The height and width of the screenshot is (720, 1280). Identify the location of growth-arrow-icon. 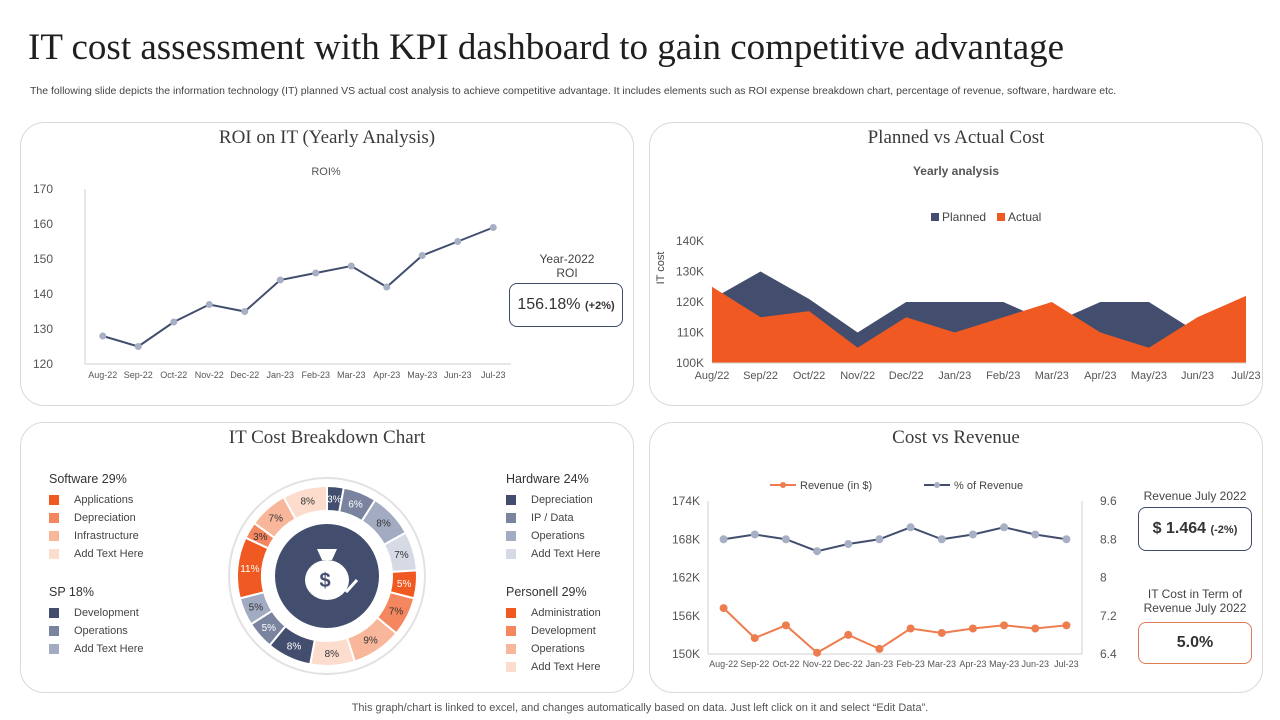
(344, 588).